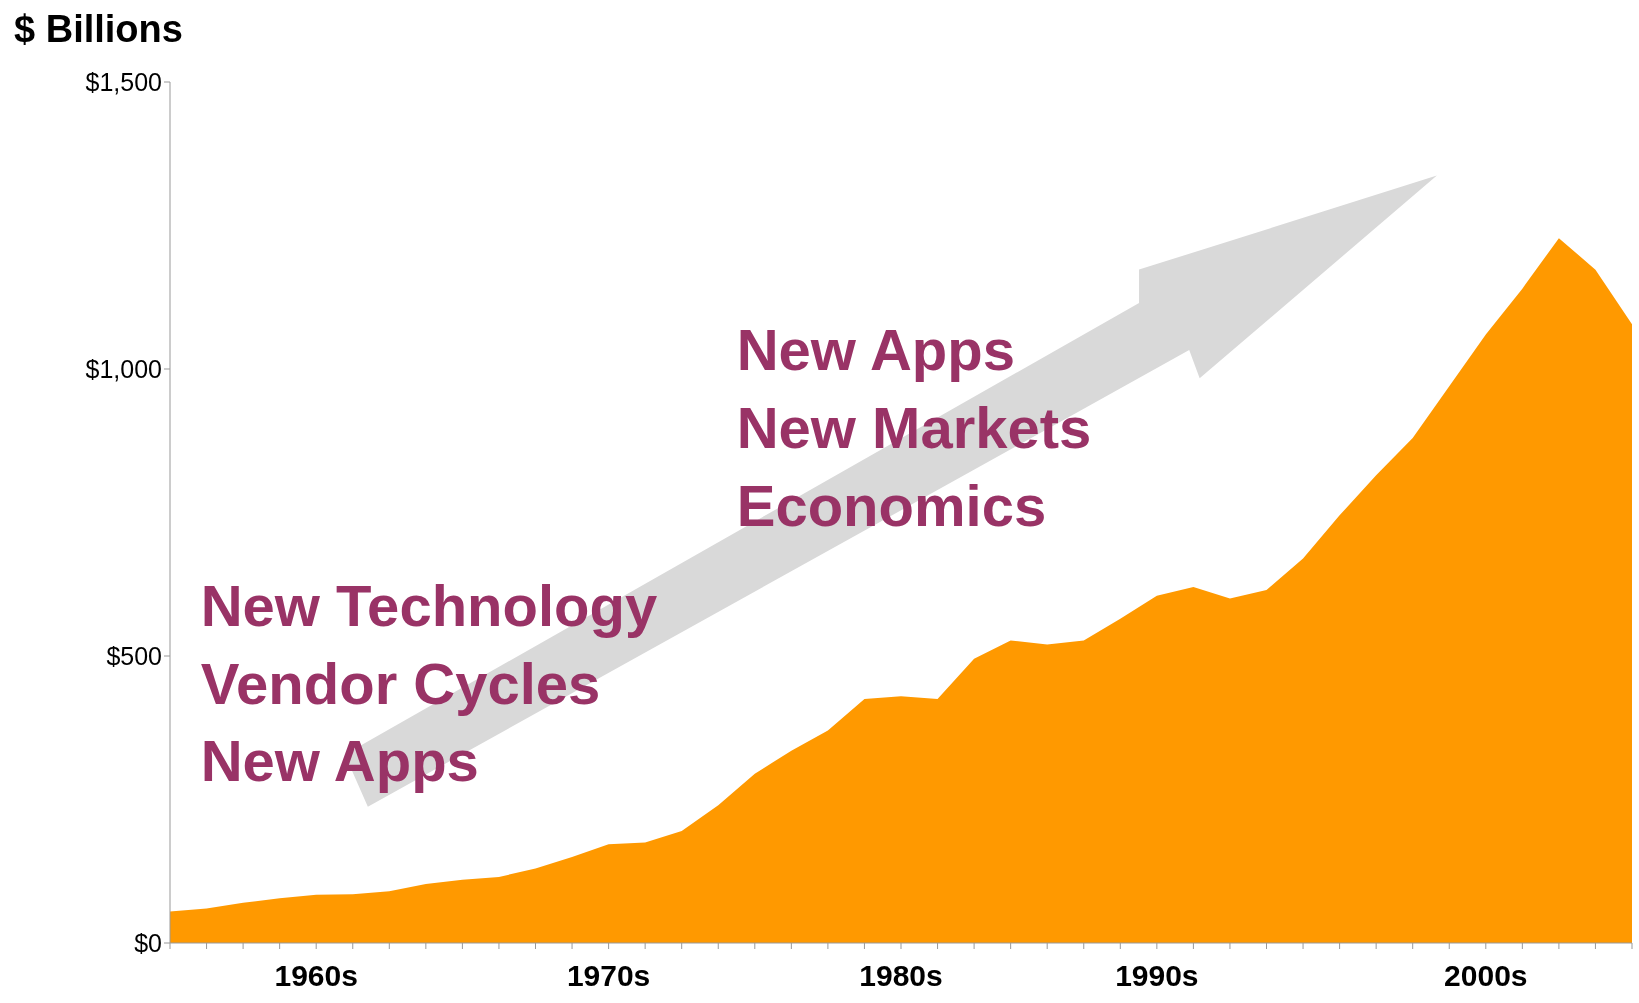 This screenshot has height=1003, width=1639. Describe the element at coordinates (148, 942) in the screenshot. I see `y-tick-label: $0` at that location.